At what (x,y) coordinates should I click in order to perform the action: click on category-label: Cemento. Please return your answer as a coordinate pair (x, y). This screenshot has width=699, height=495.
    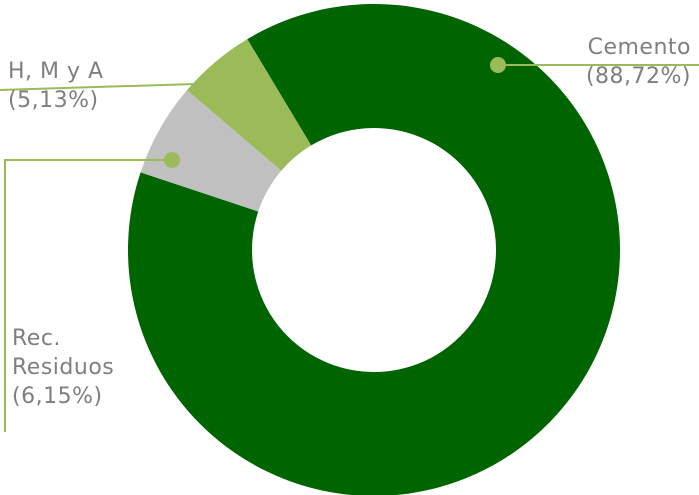
    Looking at the image, I should click on (639, 47).